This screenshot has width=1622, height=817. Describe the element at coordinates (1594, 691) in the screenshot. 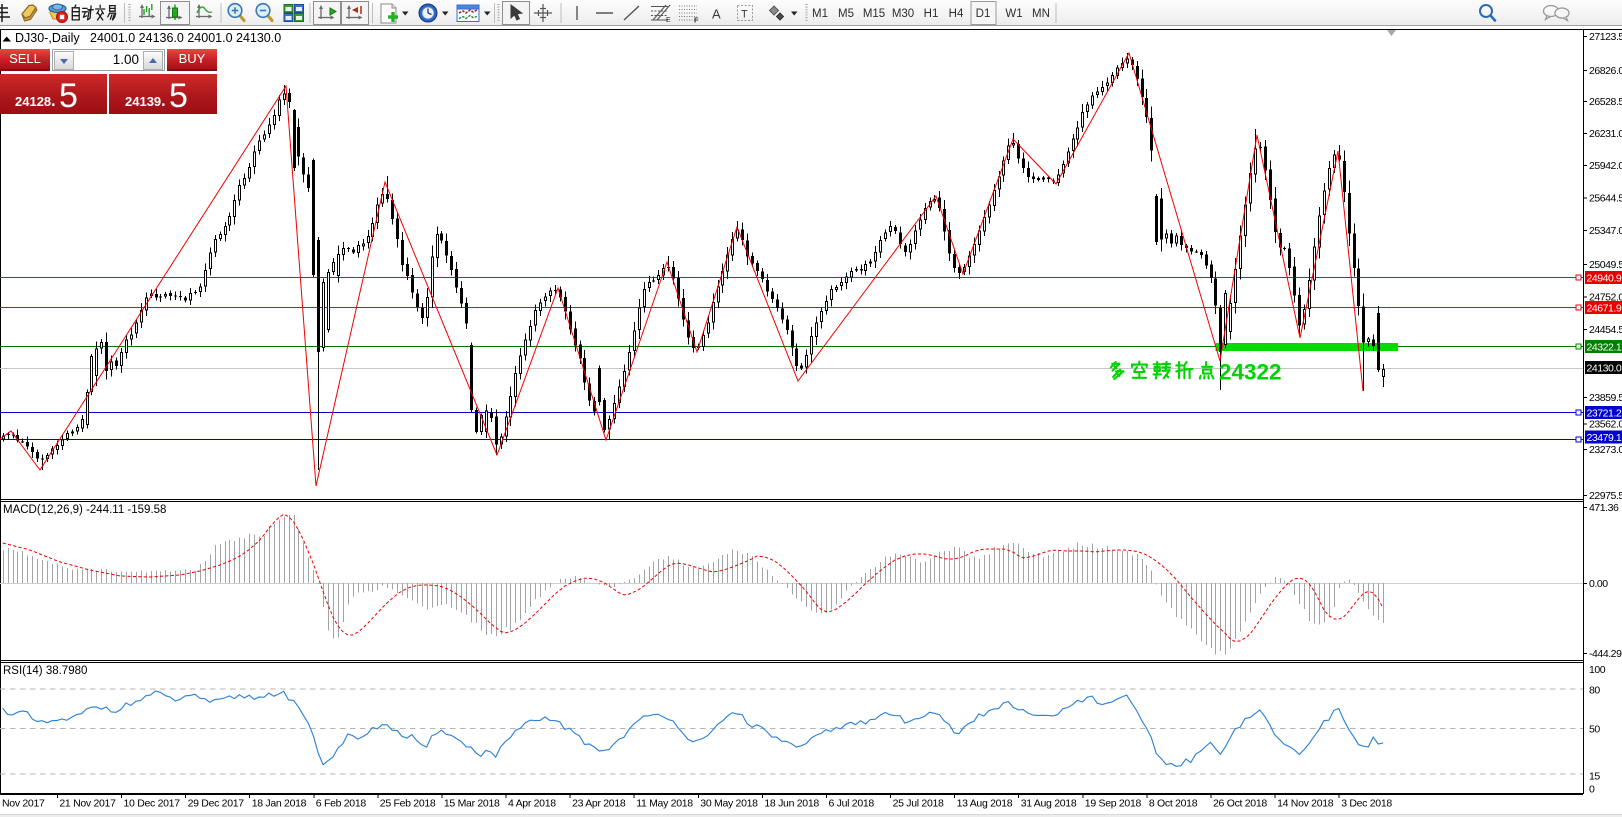

I see `svg-text: 80` at that location.